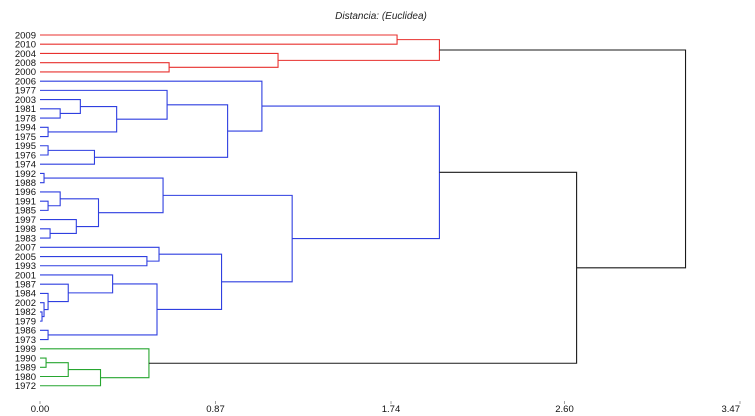  Describe the element at coordinates (25, 285) in the screenshot. I see `leaf-label-1987: 1987` at that location.